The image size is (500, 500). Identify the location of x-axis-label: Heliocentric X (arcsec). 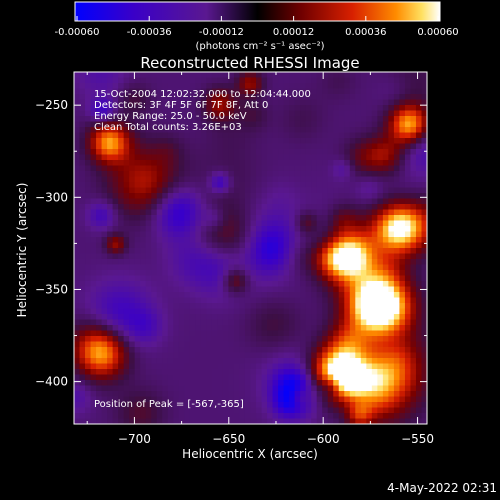
(250, 454).